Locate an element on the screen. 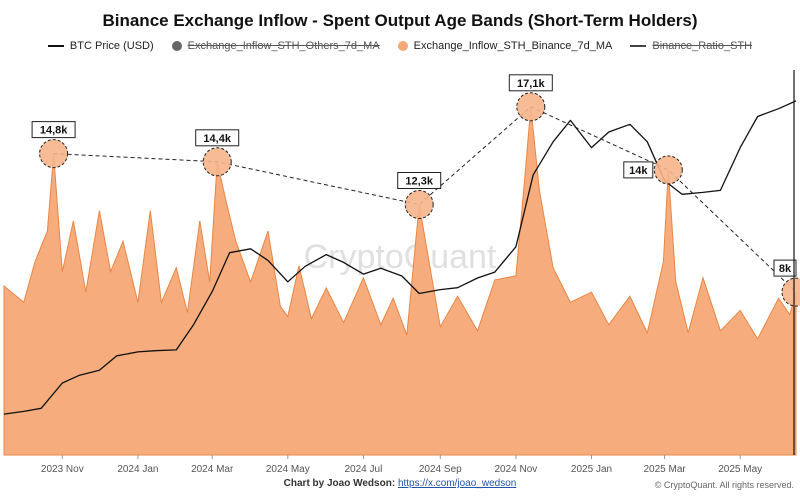 The width and height of the screenshot is (800, 500). peak-label: 14,4k is located at coordinates (217, 139).